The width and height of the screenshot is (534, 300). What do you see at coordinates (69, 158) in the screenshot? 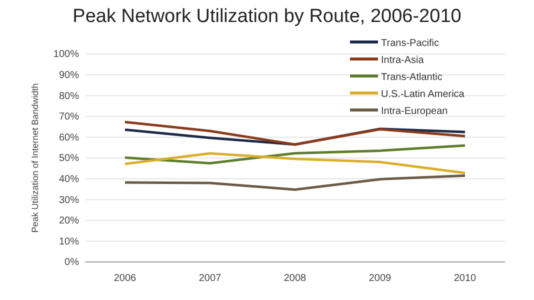
I see `y-tick-label: 50%` at bounding box center [69, 158].